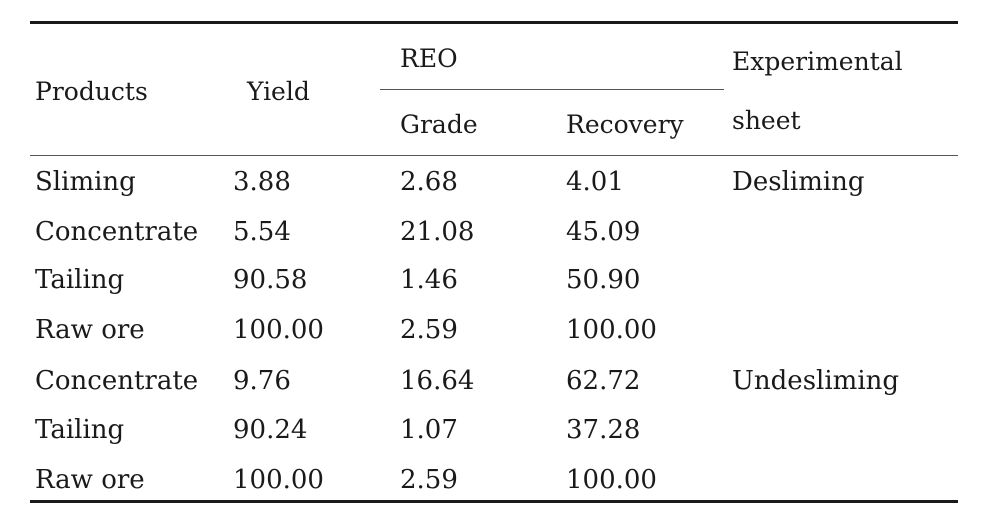 The image size is (985, 519). Describe the element at coordinates (595, 182) in the screenshot. I see `cell-recovery: 4.01` at that location.